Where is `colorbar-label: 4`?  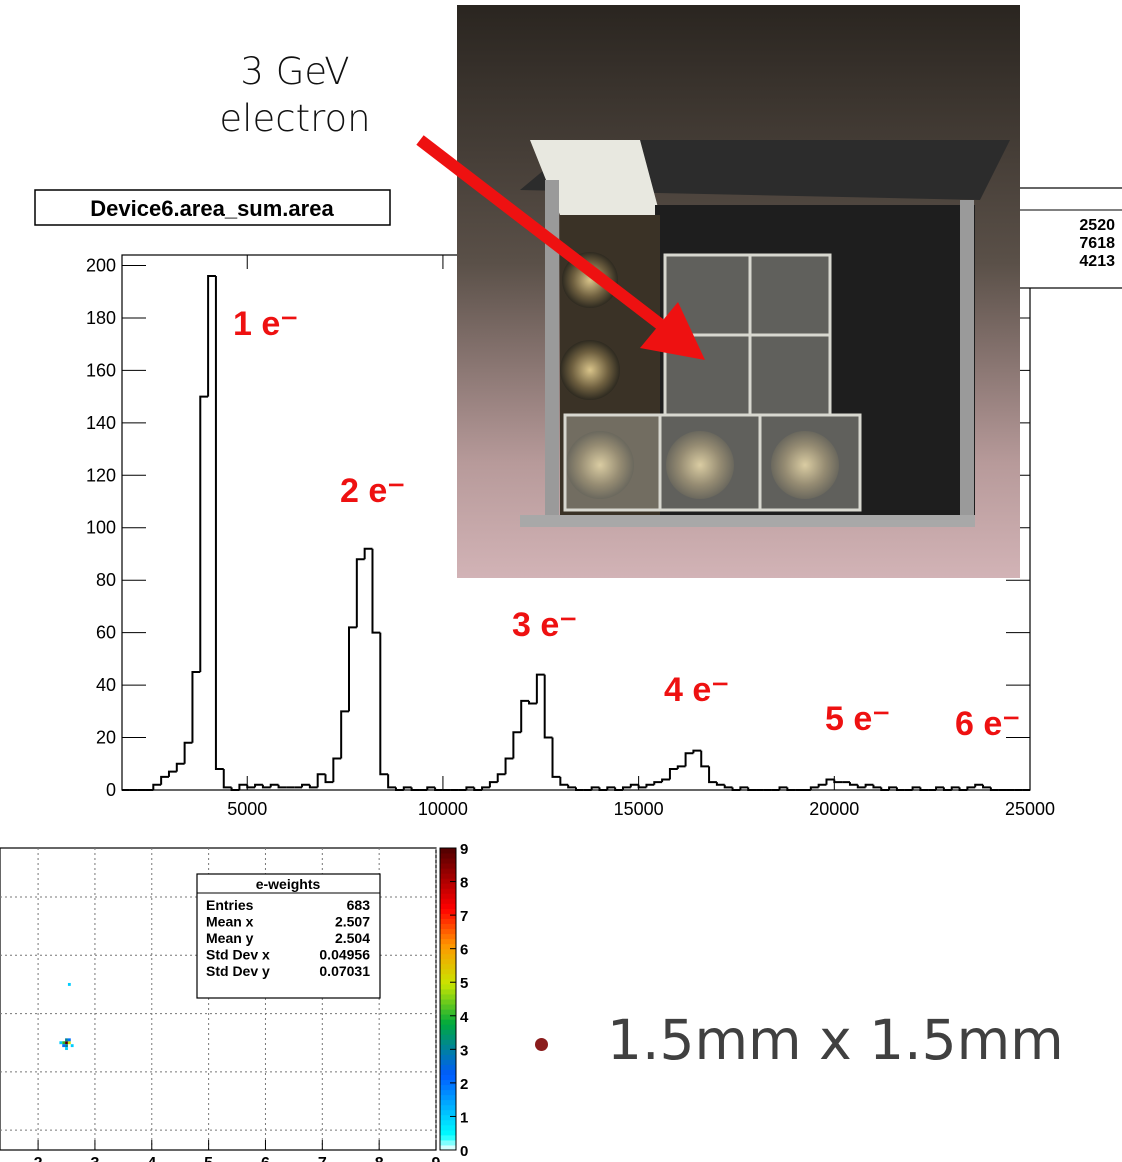 colorbar-label: 4 is located at coordinates (464, 1017).